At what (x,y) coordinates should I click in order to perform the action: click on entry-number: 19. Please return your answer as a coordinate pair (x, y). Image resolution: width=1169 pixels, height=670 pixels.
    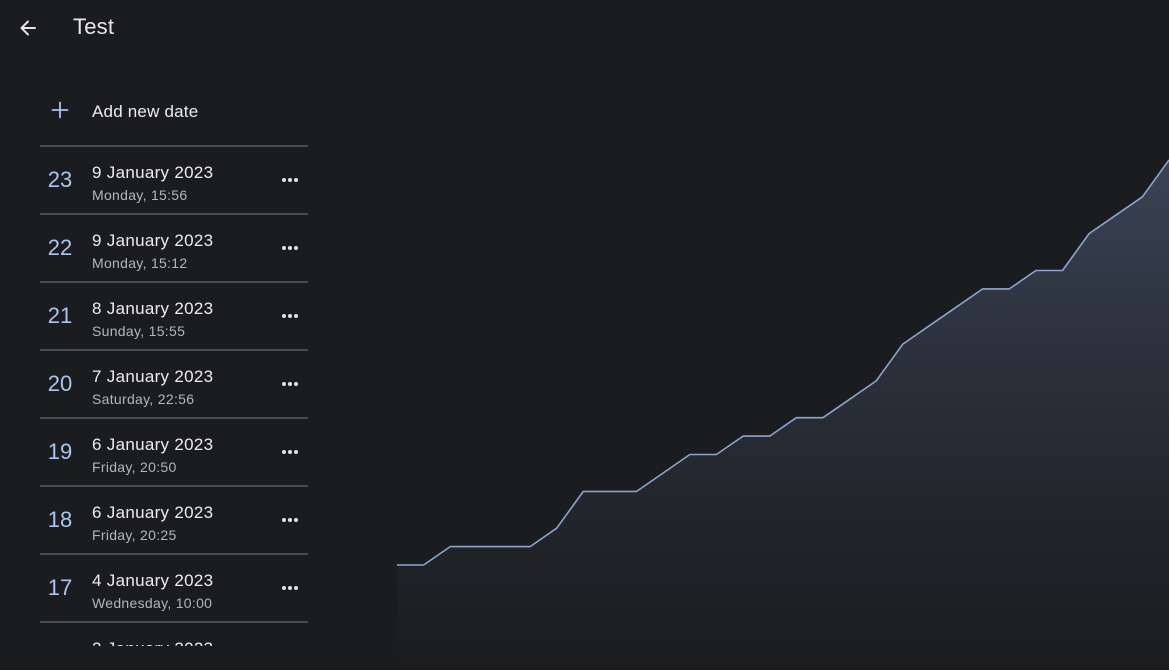
    Looking at the image, I should click on (60, 451).